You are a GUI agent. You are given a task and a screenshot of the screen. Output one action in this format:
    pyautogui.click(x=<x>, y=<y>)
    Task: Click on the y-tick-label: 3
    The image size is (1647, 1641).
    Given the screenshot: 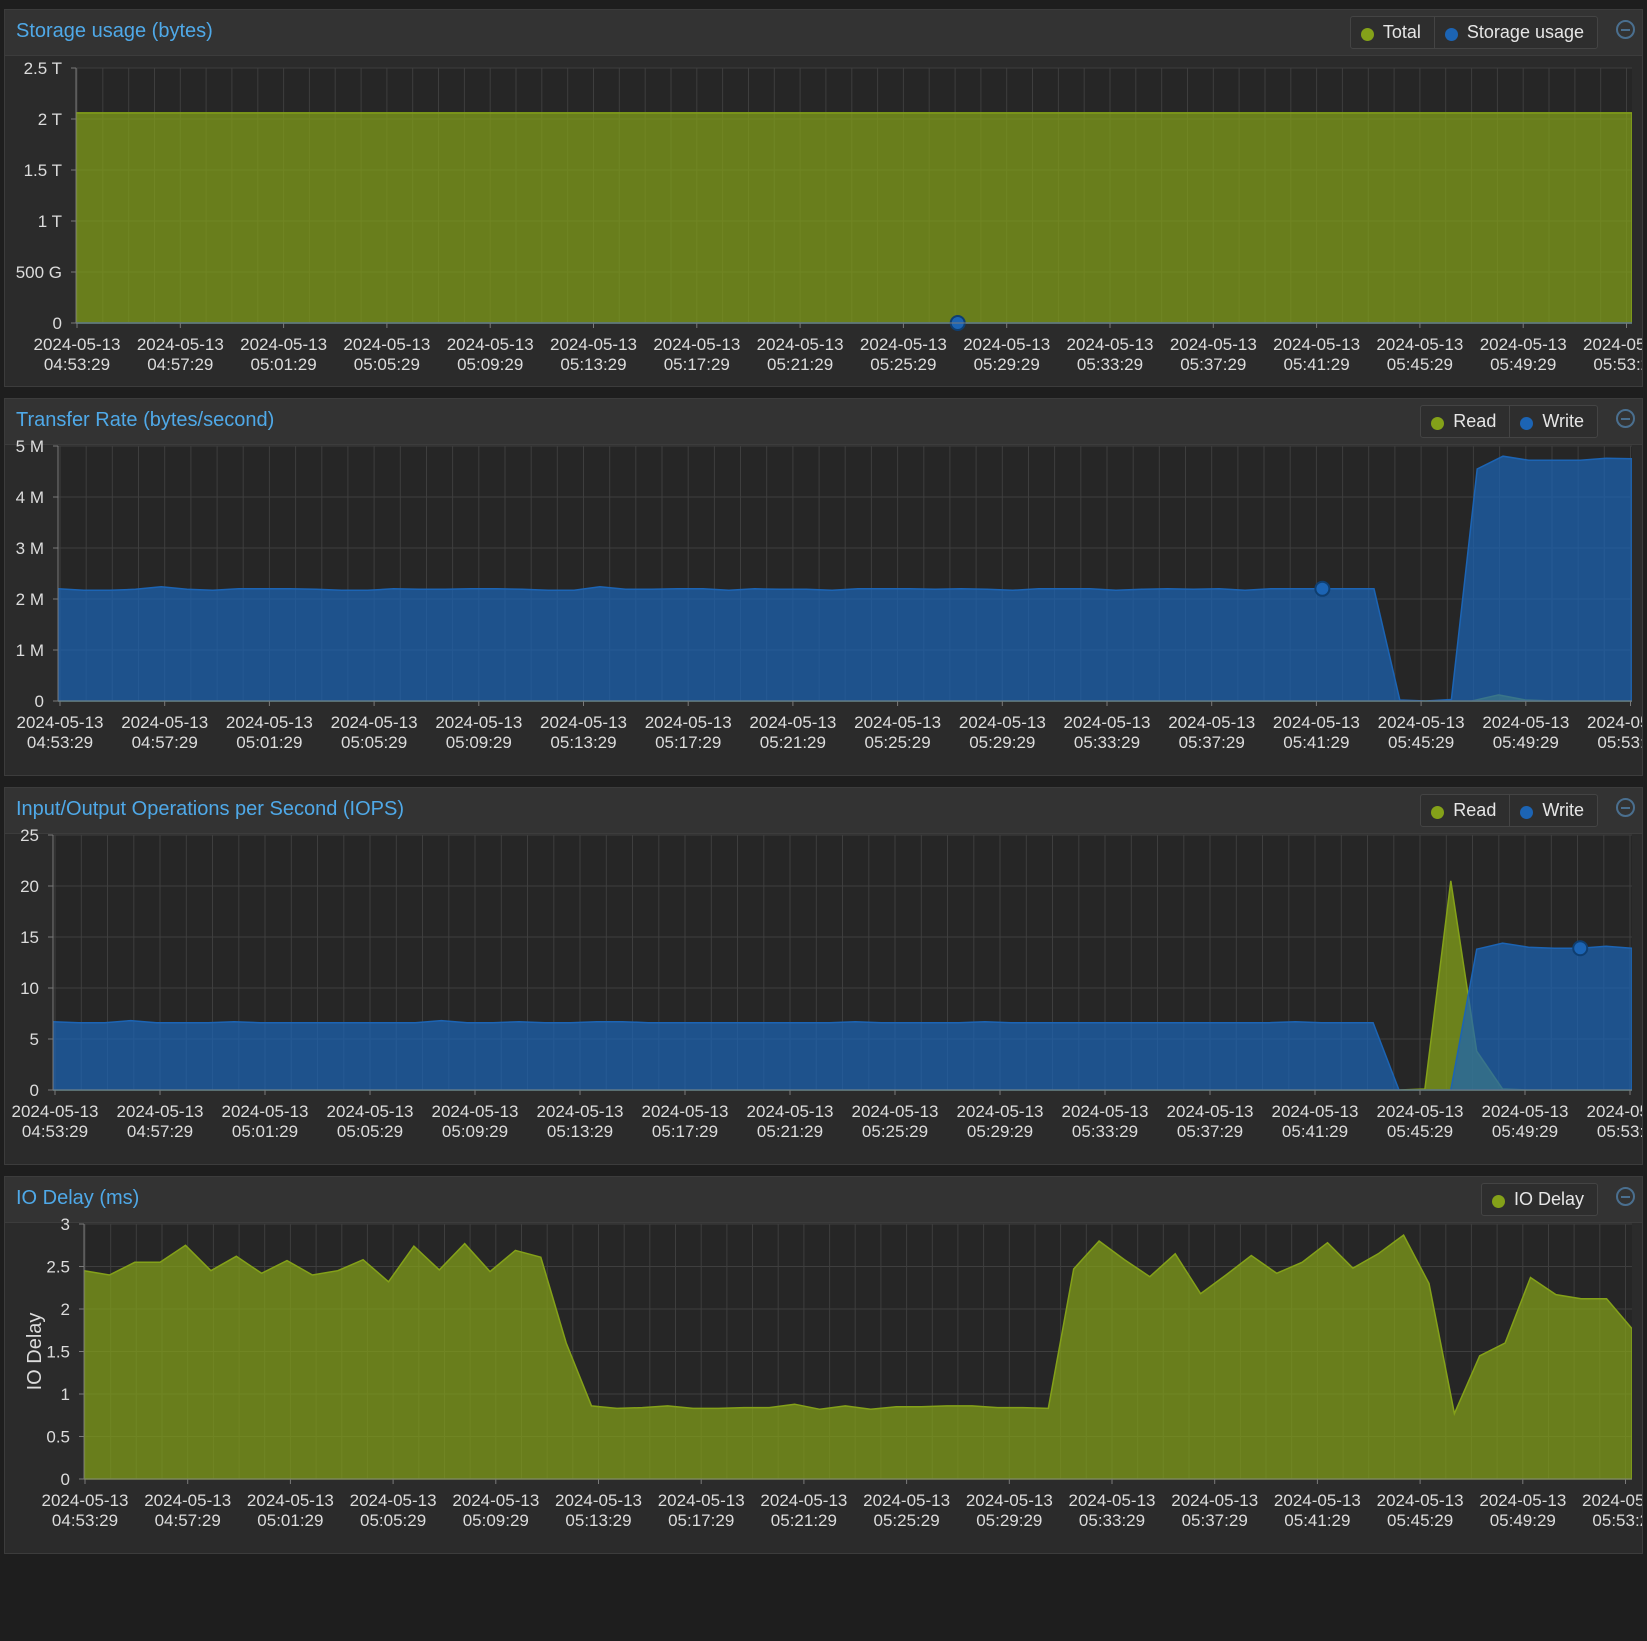 What is the action you would take?
    pyautogui.click(x=65, y=1224)
    